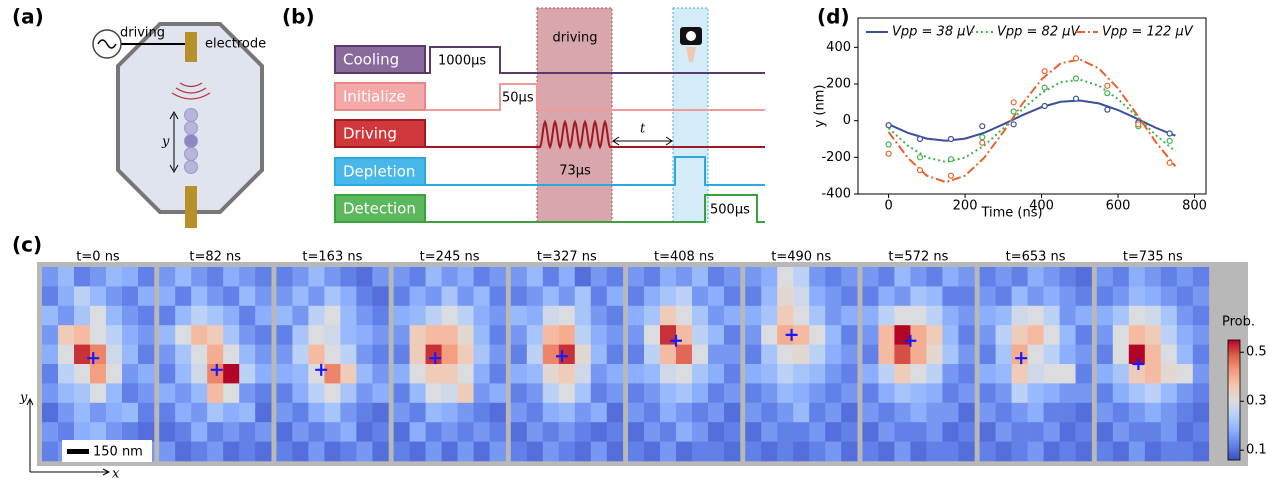 The image size is (1268, 482). I want to click on duration: 50μs, so click(518, 98).